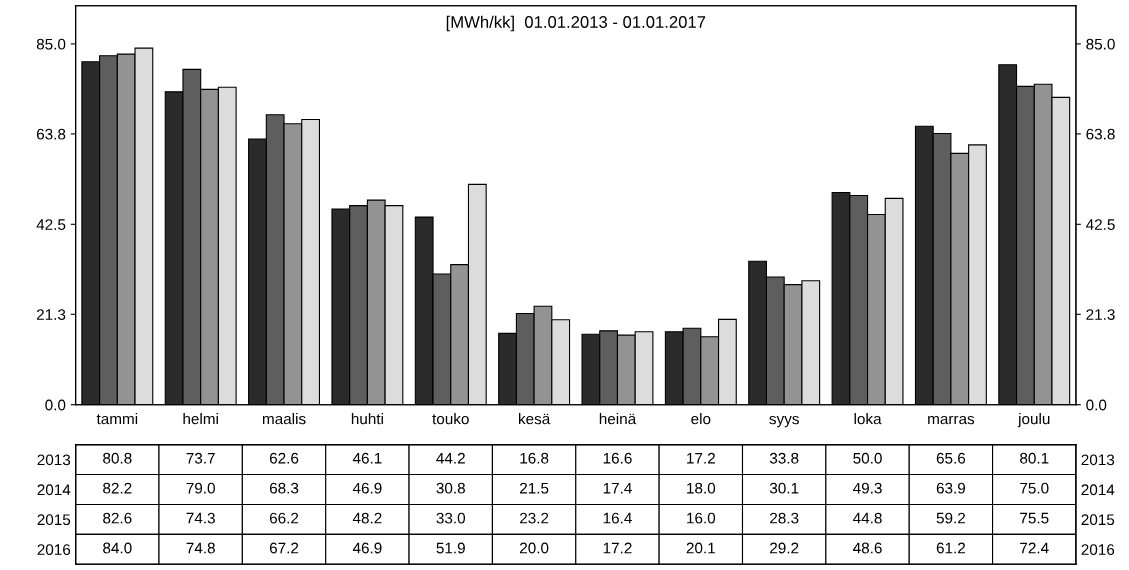 This screenshot has width=1129, height=570. Describe the element at coordinates (450, 488) in the screenshot. I see `data-label: 30.8` at that location.